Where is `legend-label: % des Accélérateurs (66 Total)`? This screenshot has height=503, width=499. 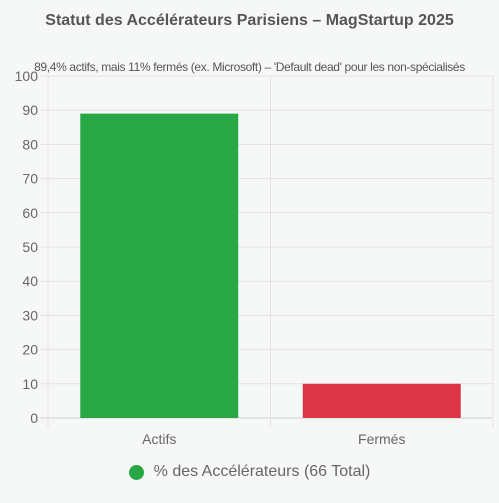 legend-label: % des Accélérateurs (66 Total) is located at coordinates (262, 471).